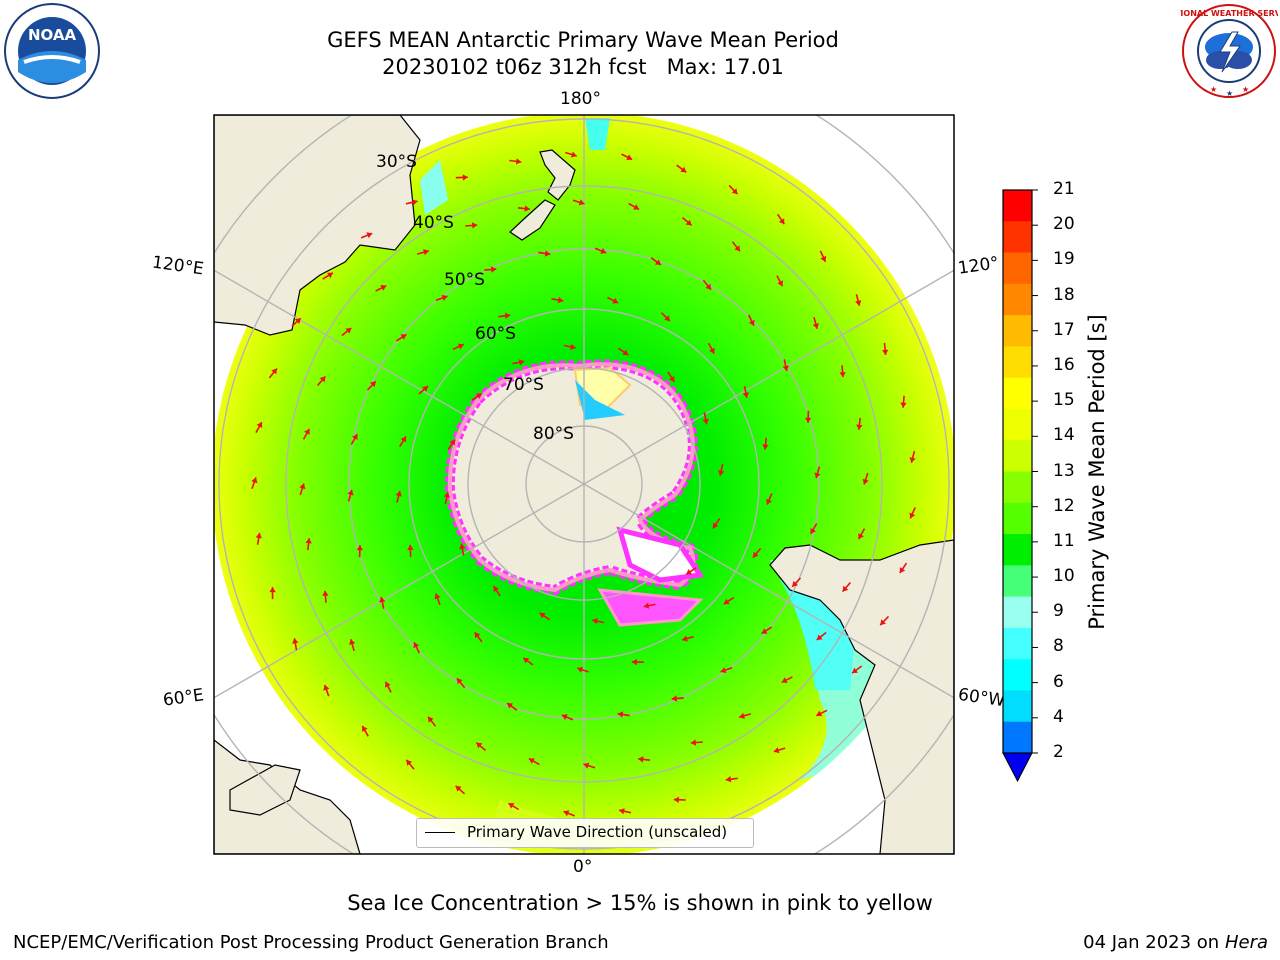 The image size is (1280, 960). What do you see at coordinates (52, 51) in the screenshot?
I see `noaa-logo: NOAA` at bounding box center [52, 51].